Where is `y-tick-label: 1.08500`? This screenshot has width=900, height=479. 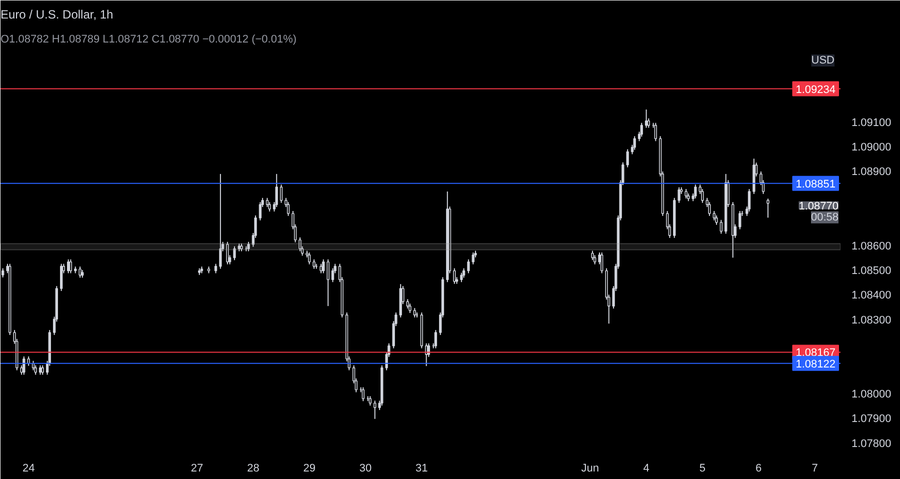 y-tick-label: 1.08500 is located at coordinates (872, 271).